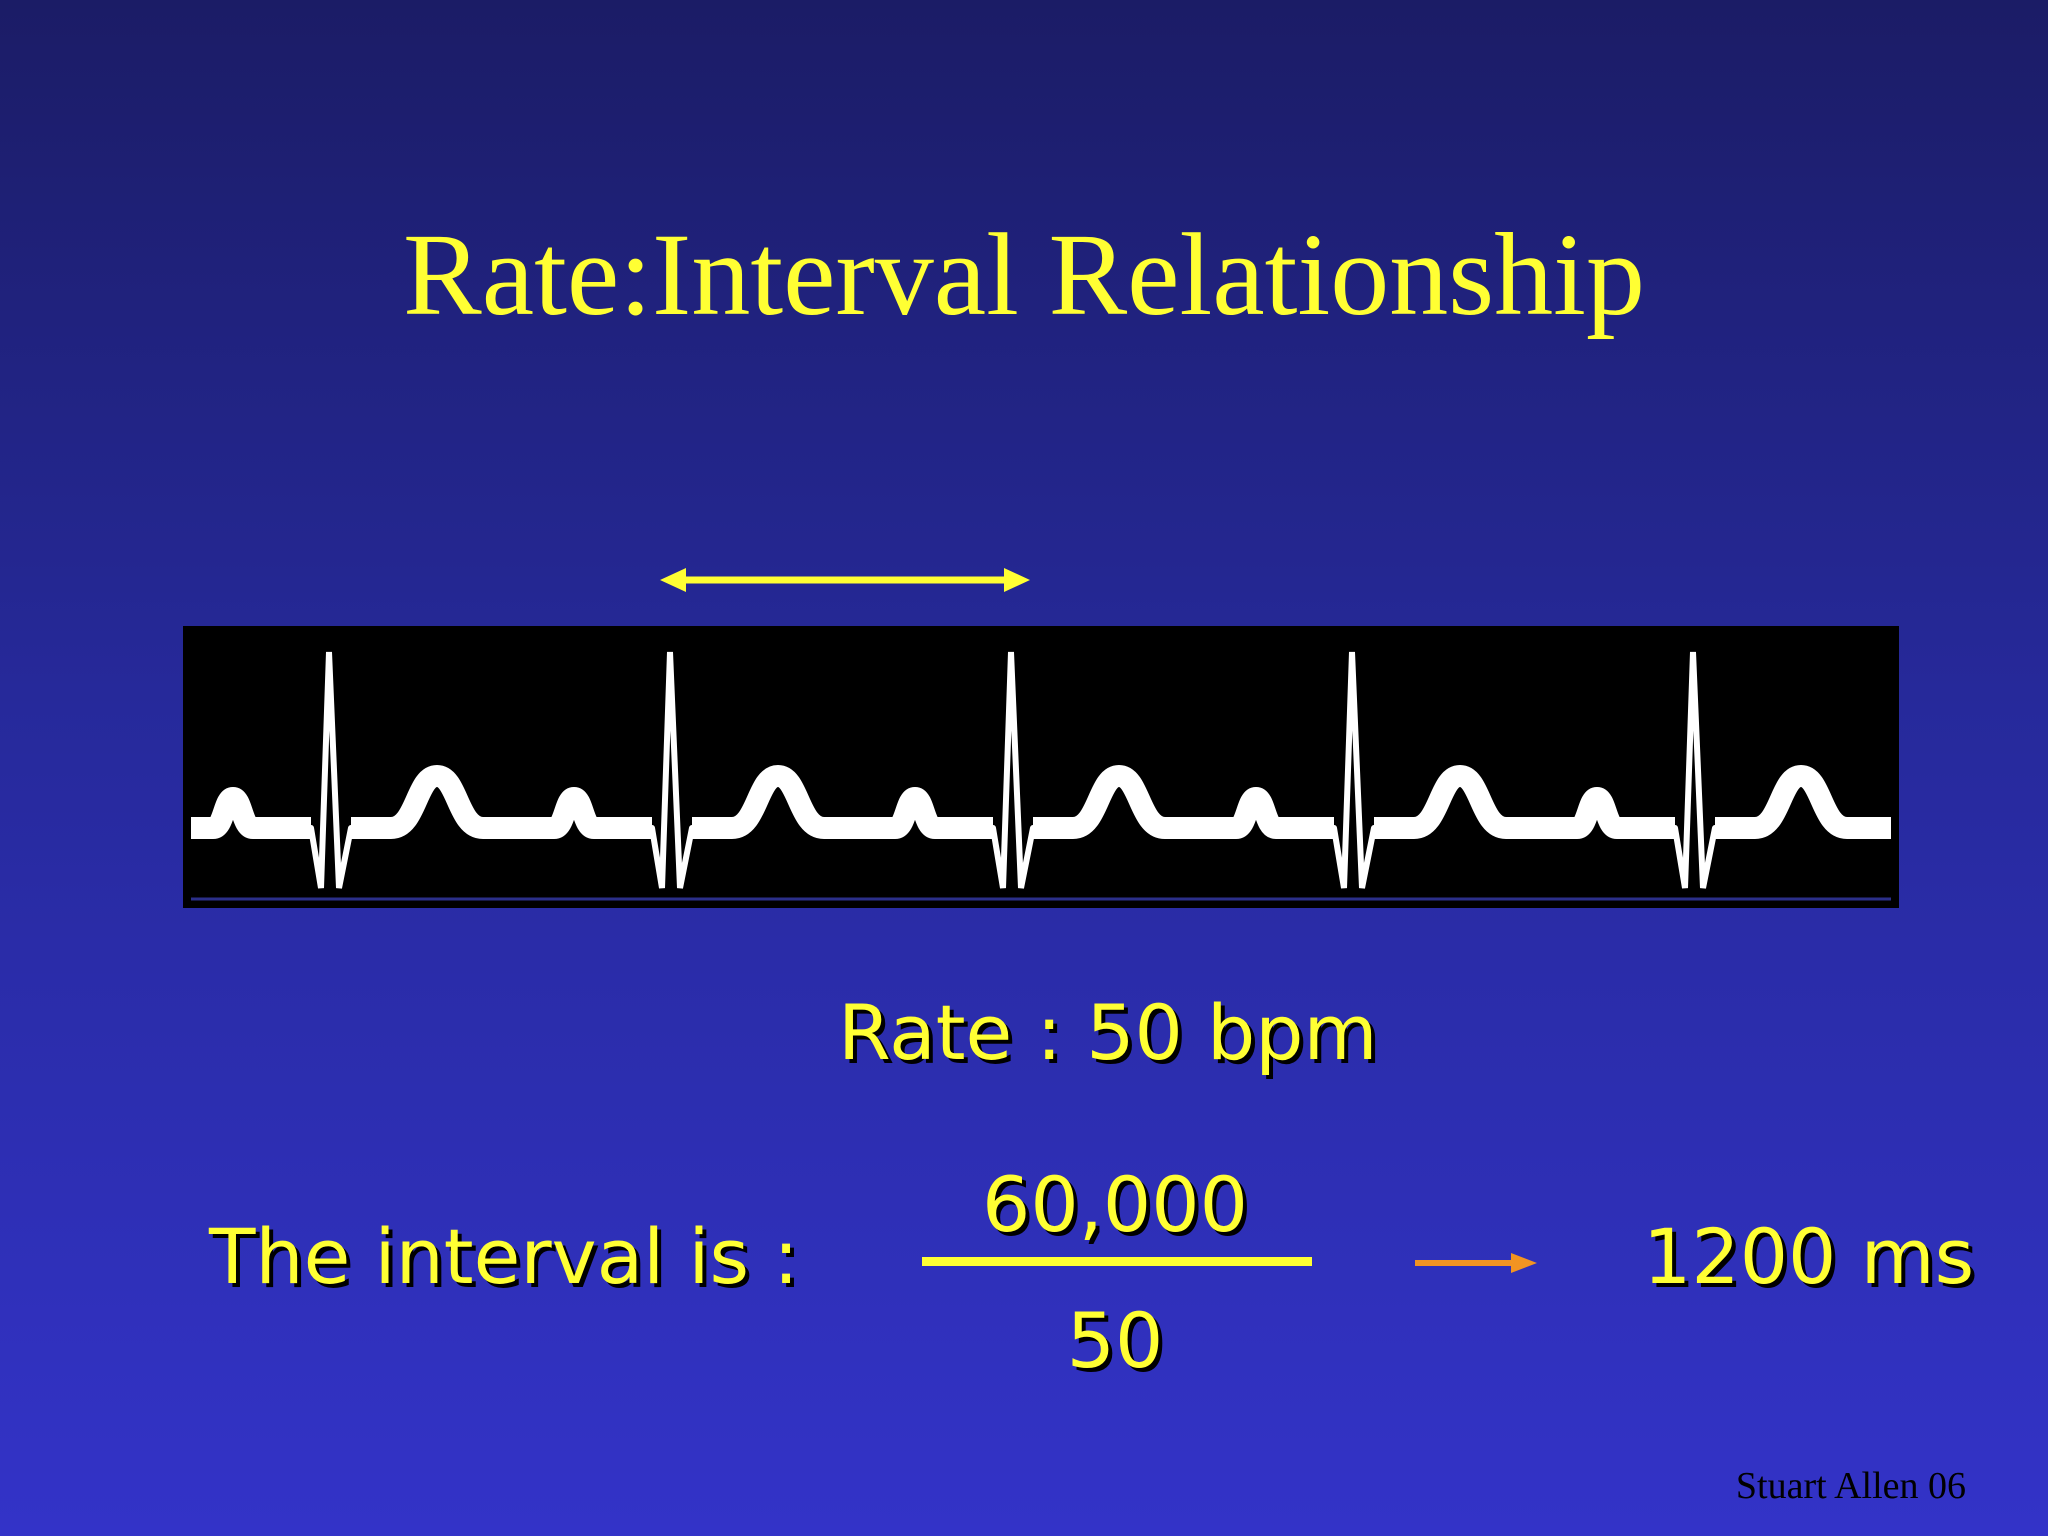  Describe the element at coordinates (1850, 1486) in the screenshot. I see `author-credit: Stuart Allen 06` at that location.